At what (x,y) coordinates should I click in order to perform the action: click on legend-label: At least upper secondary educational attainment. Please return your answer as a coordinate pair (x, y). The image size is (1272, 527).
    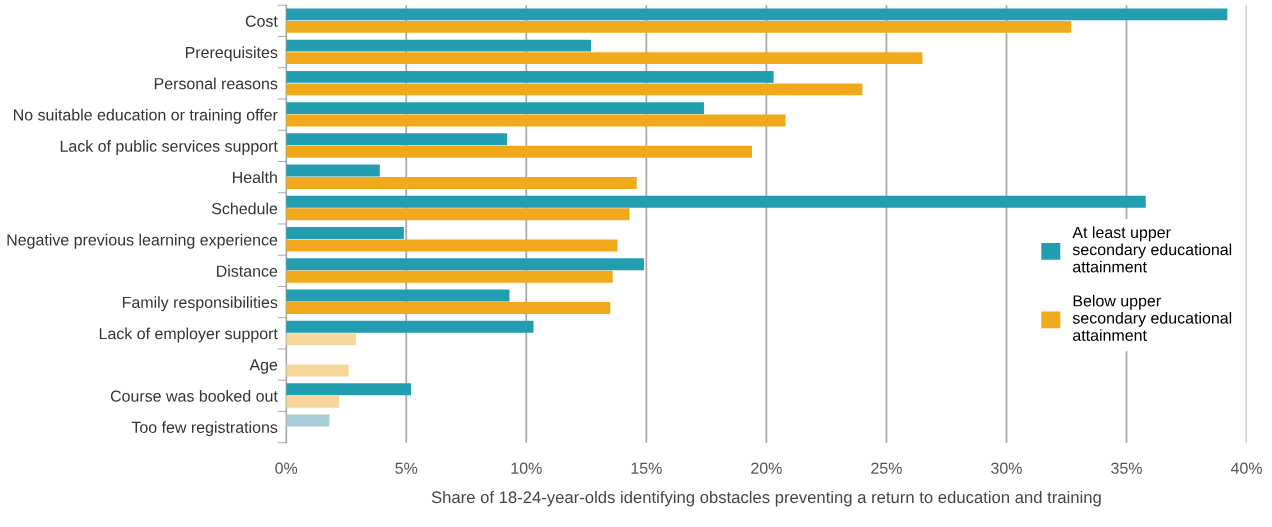
    Looking at the image, I should click on (1152, 249).